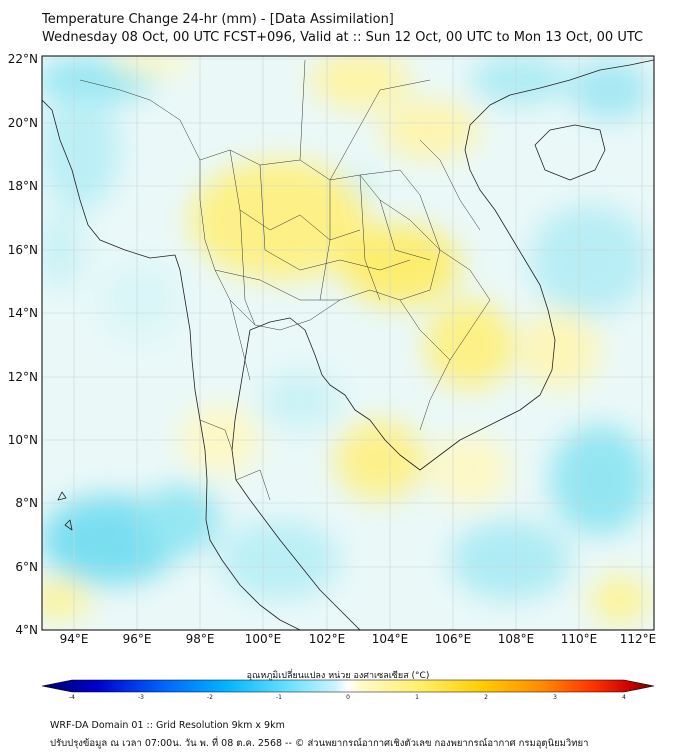  What do you see at coordinates (26, 567) in the screenshot?
I see `lat-label-6n: 6°N` at bounding box center [26, 567].